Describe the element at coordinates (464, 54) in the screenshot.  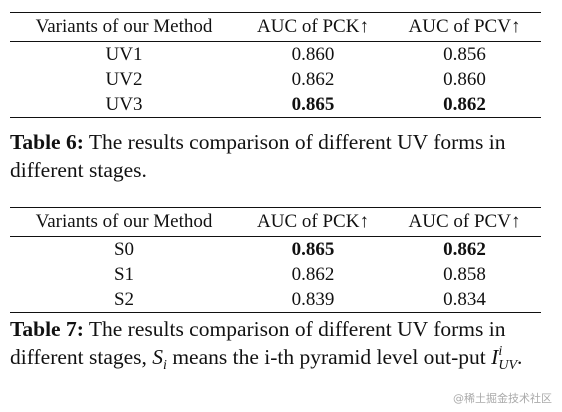
I see `cell: 0.856` at that location.